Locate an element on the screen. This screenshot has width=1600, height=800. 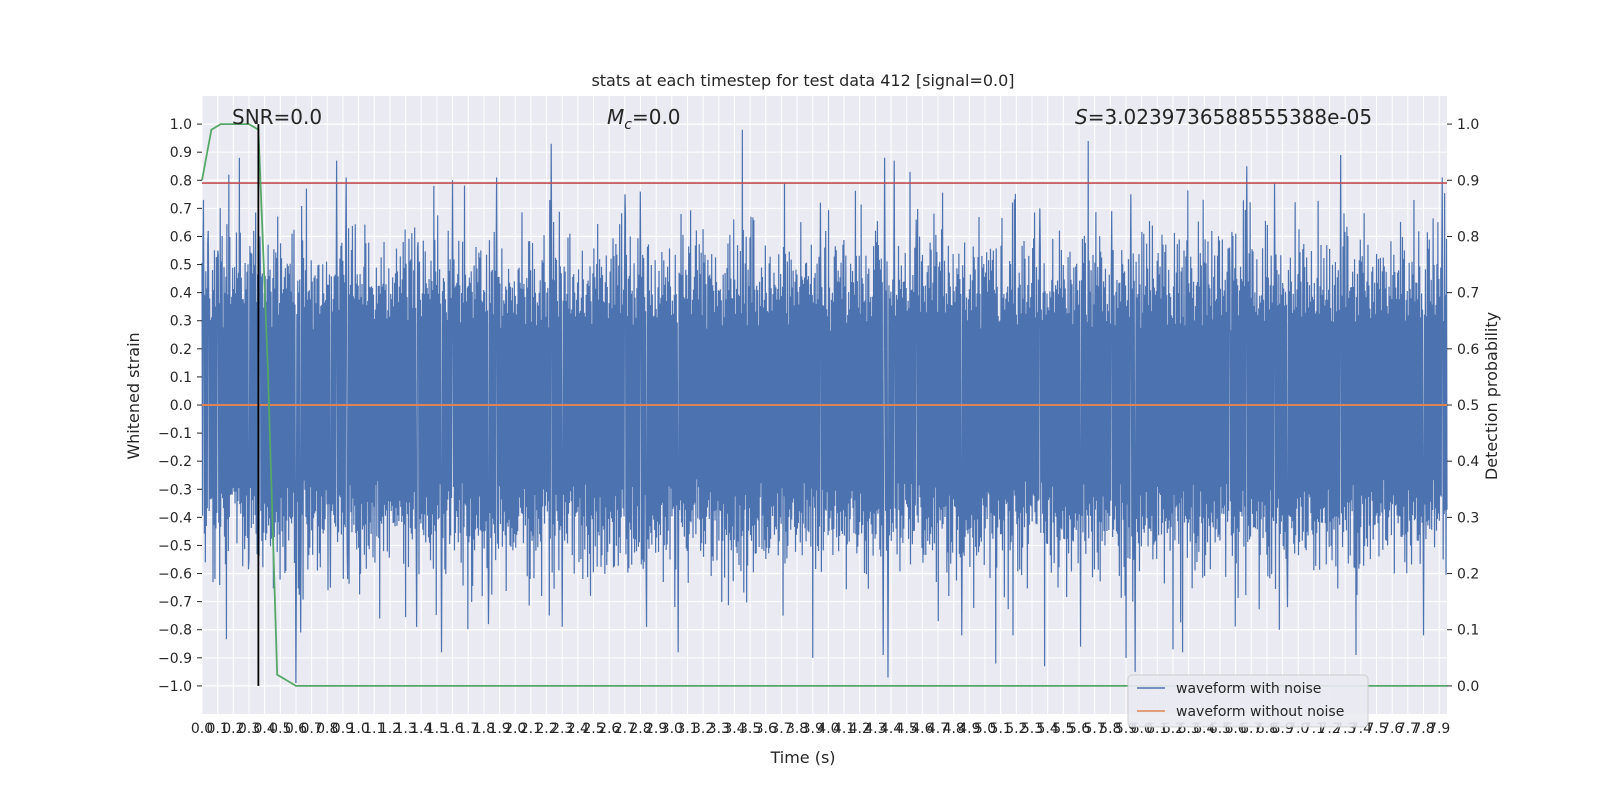
y2-tick-label: 0.0 is located at coordinates (1468, 687).